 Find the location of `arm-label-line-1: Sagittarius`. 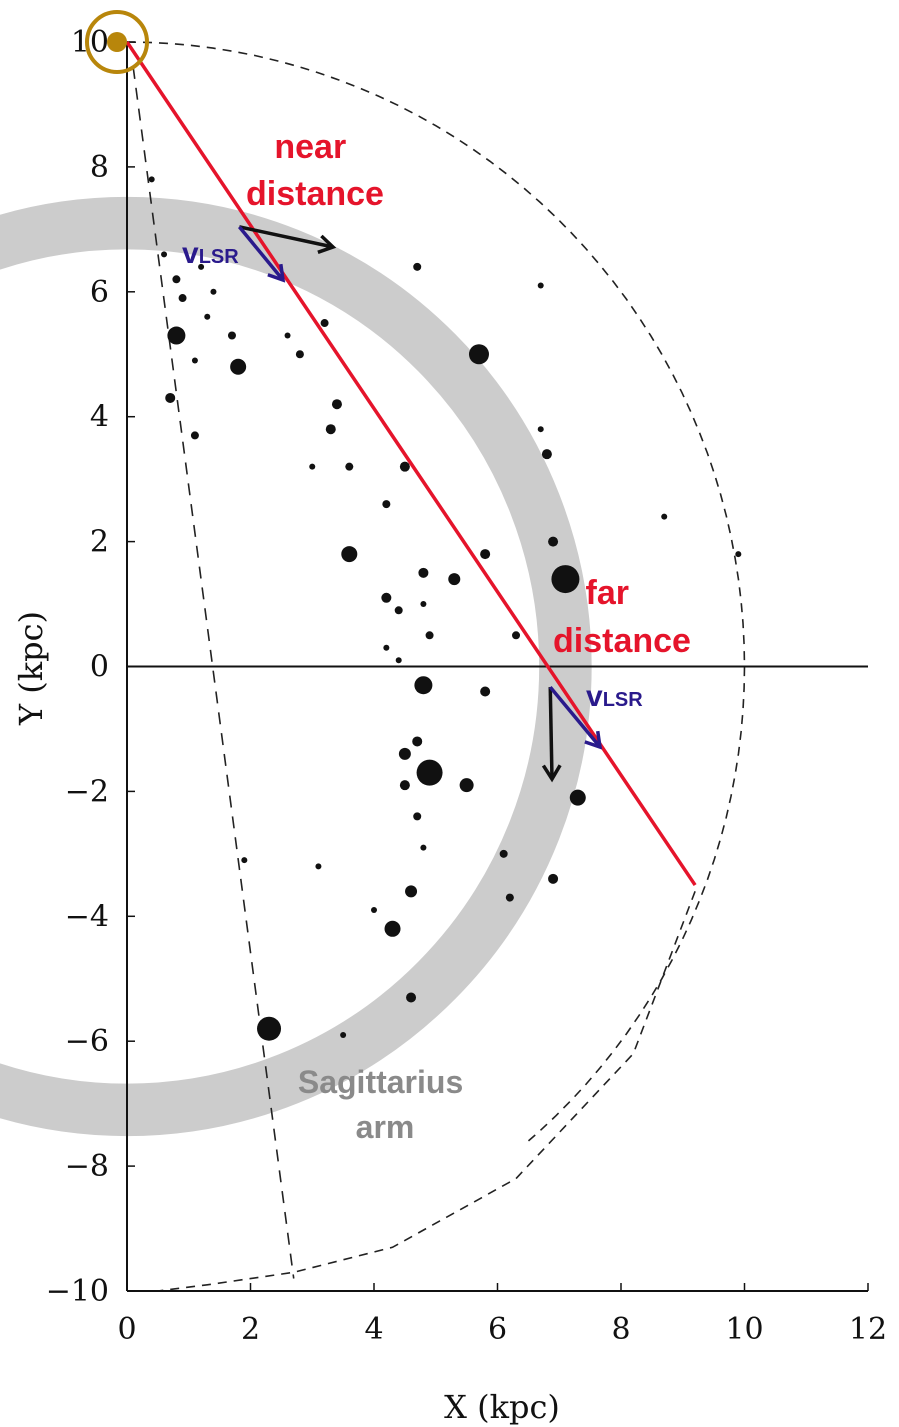

arm-label-line-1: Sagittarius is located at coordinates (380, 1082).